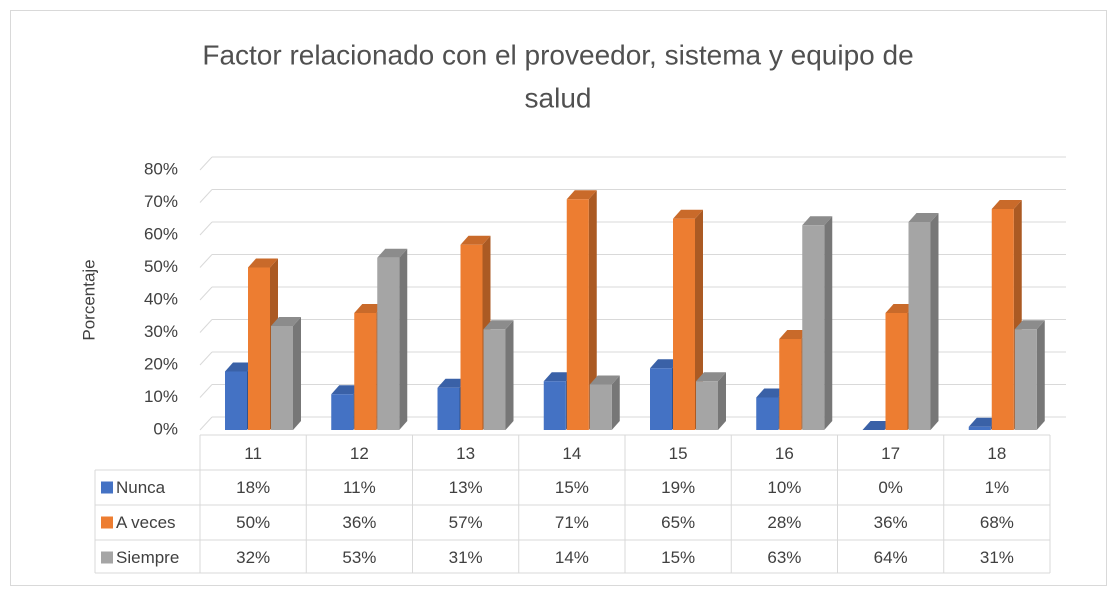 The image size is (1118, 592). Describe the element at coordinates (678, 522) in the screenshot. I see `table-value: 65%` at that location.